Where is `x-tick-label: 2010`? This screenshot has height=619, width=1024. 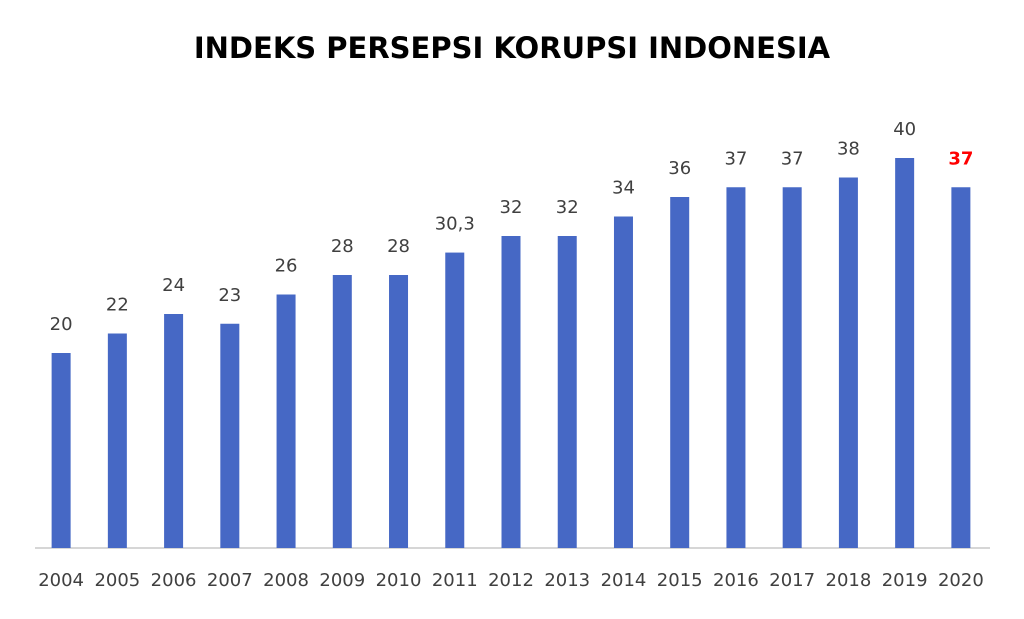
x-tick-label: 2010 is located at coordinates (399, 580).